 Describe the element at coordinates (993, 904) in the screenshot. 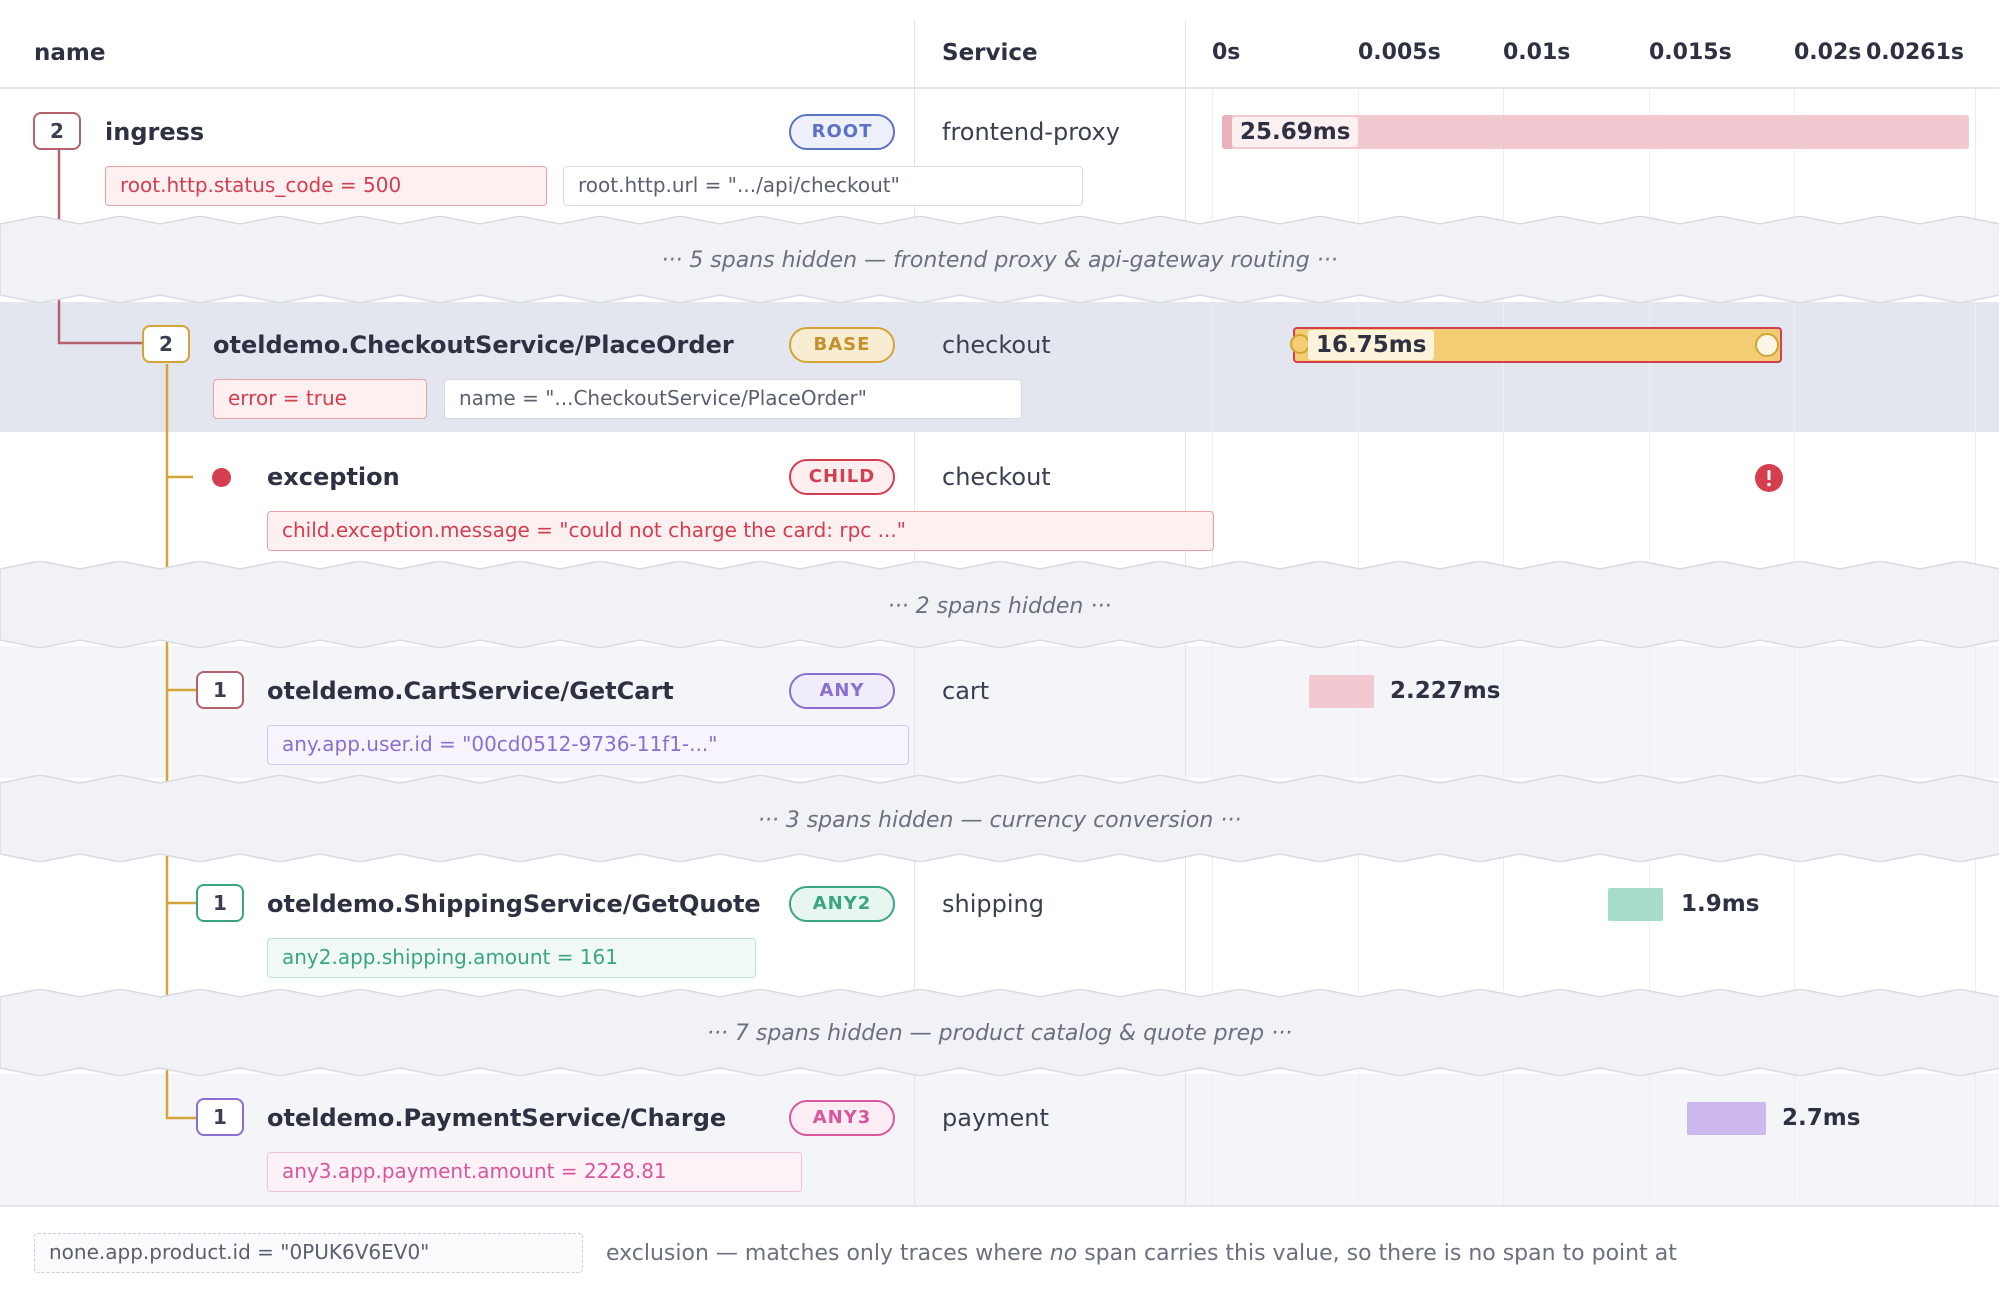

I see `service-name: shipping` at that location.